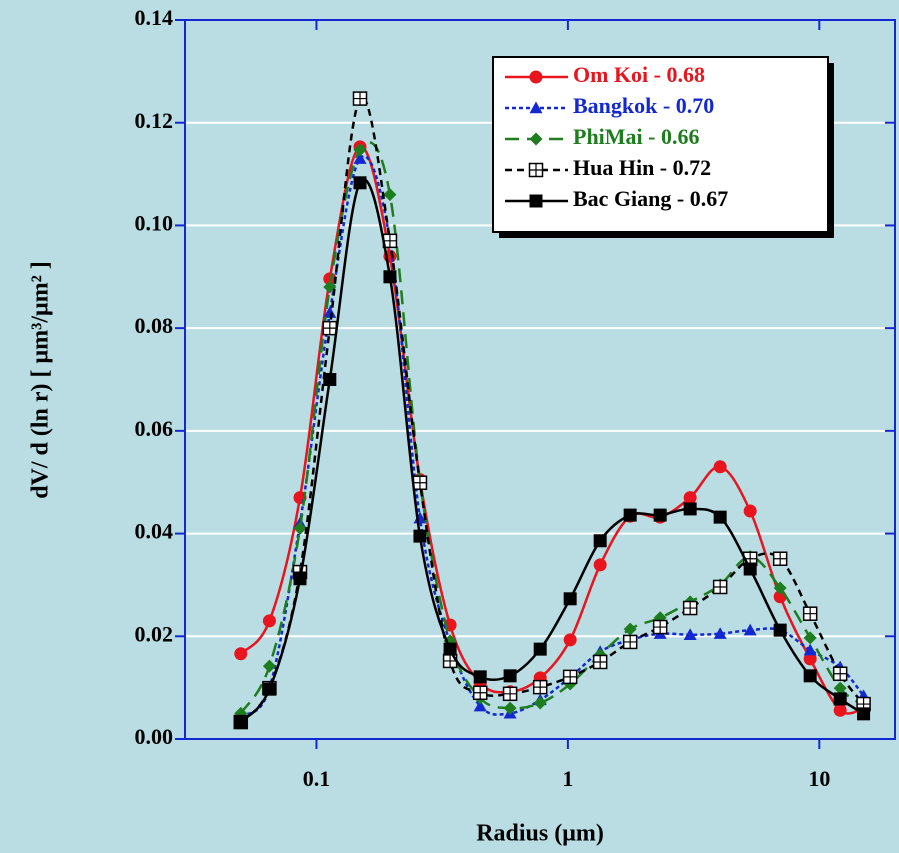  I want to click on legend-entry: Bangkok - 0.70, so click(609, 105).